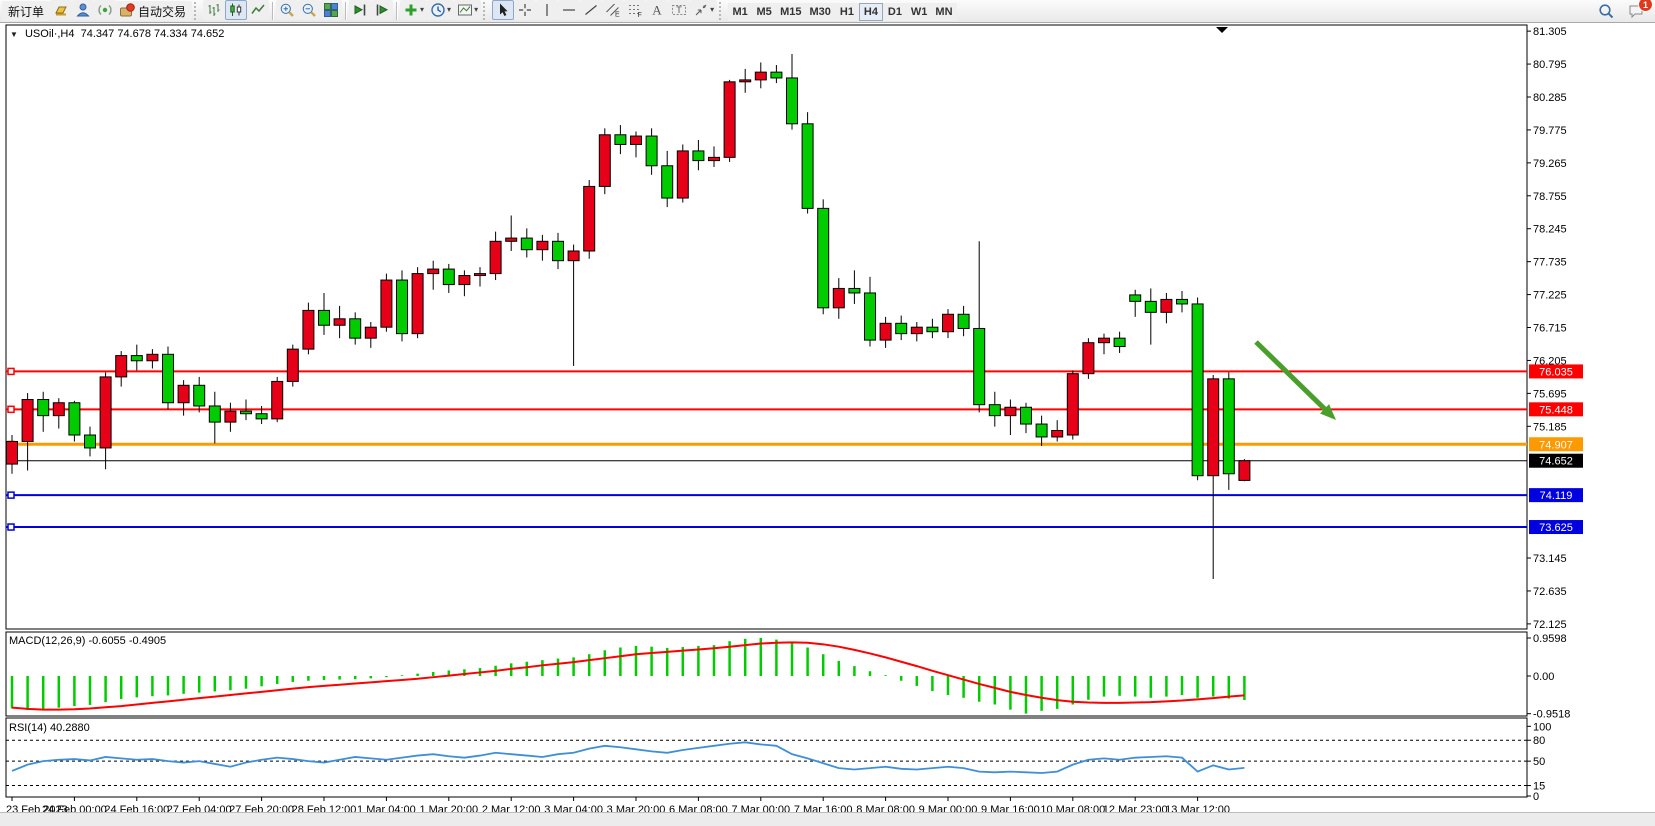 This screenshot has width=1655, height=826. I want to click on timeframe-button-h1: H1, so click(846, 11).